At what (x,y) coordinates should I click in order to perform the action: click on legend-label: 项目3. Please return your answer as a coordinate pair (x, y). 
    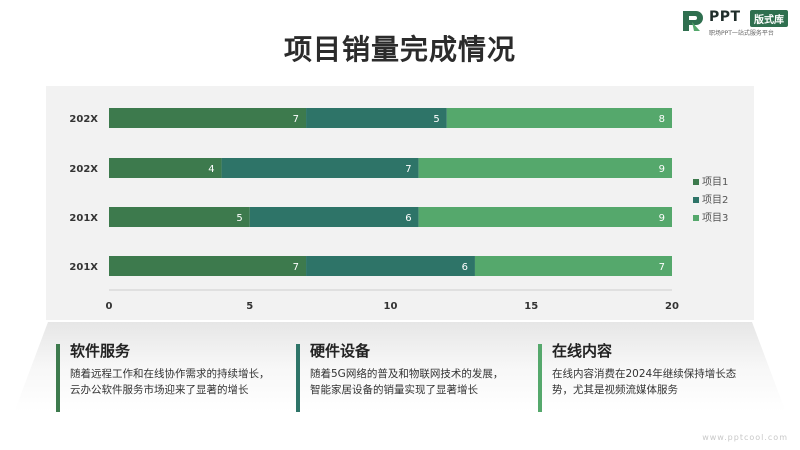
    Looking at the image, I should click on (715, 218).